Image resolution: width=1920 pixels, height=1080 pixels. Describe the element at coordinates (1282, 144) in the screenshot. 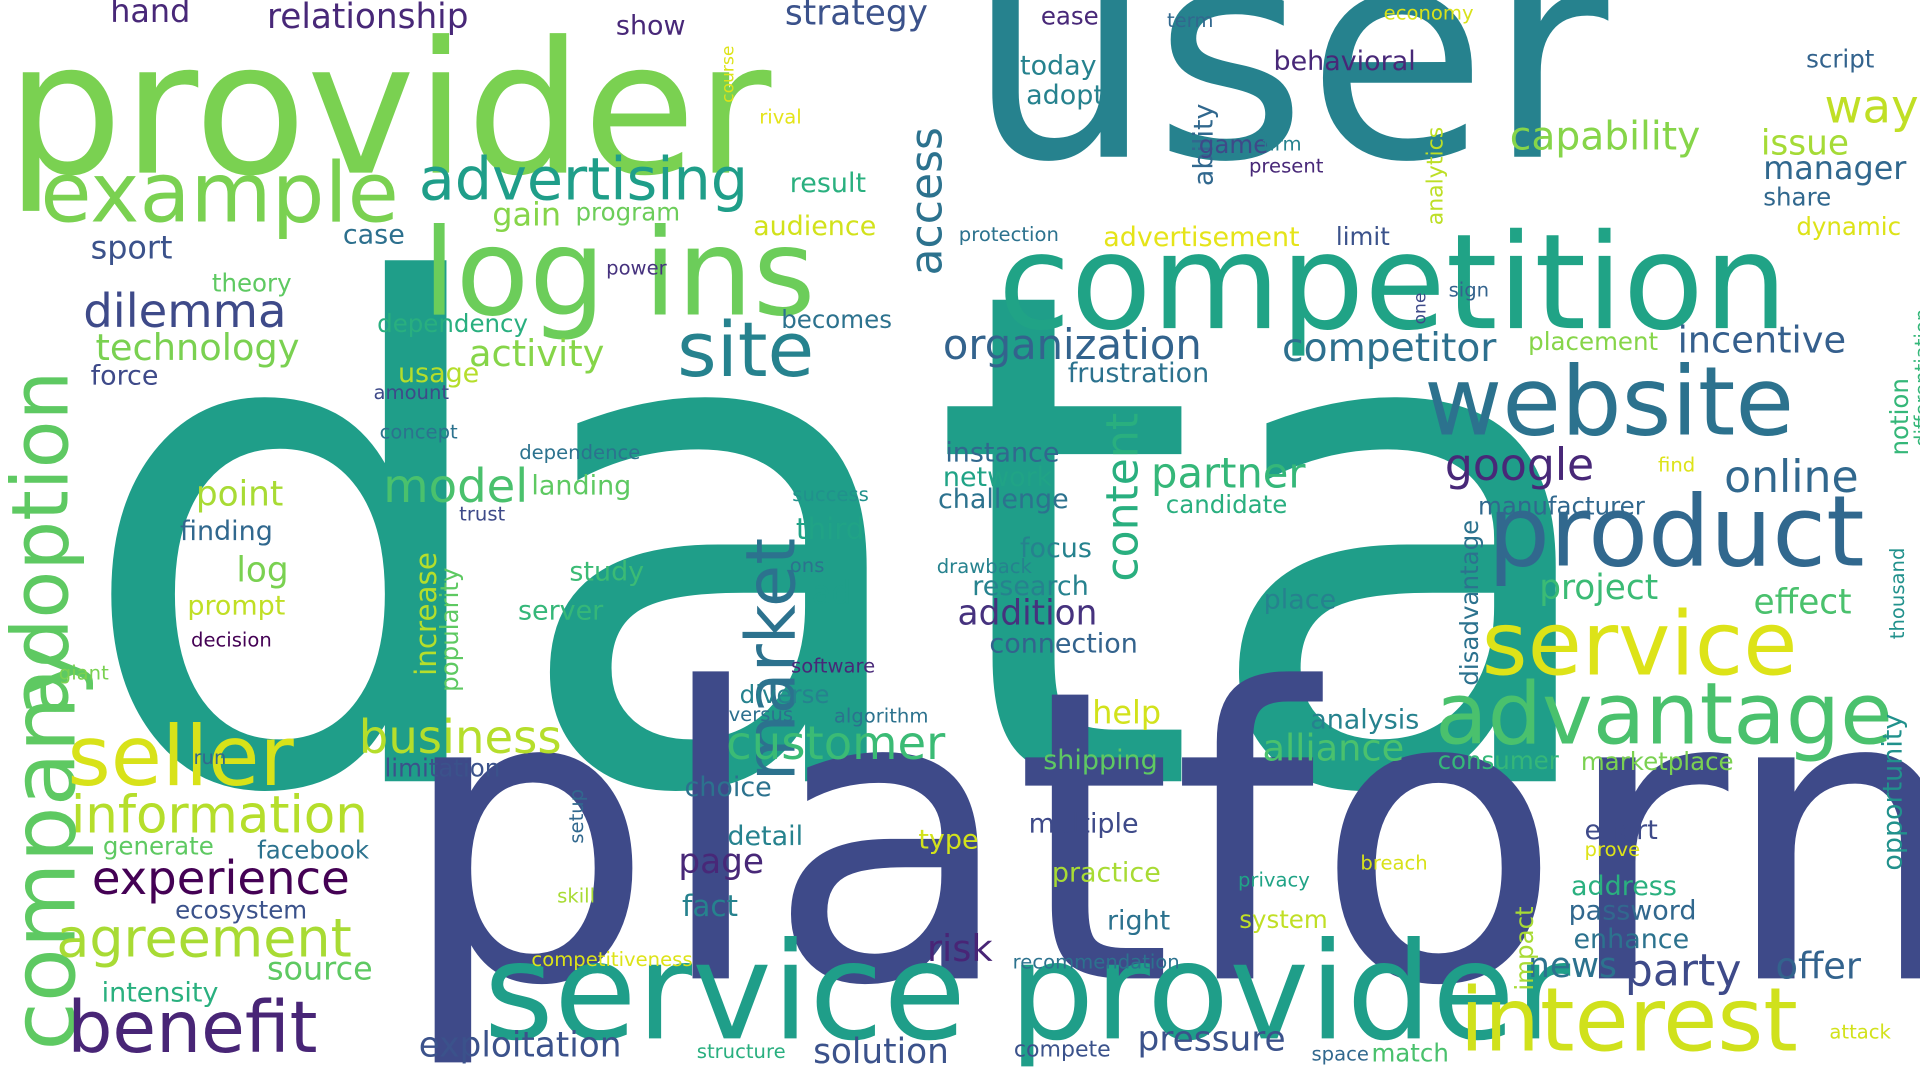

I see `word-firm: firm` at that location.